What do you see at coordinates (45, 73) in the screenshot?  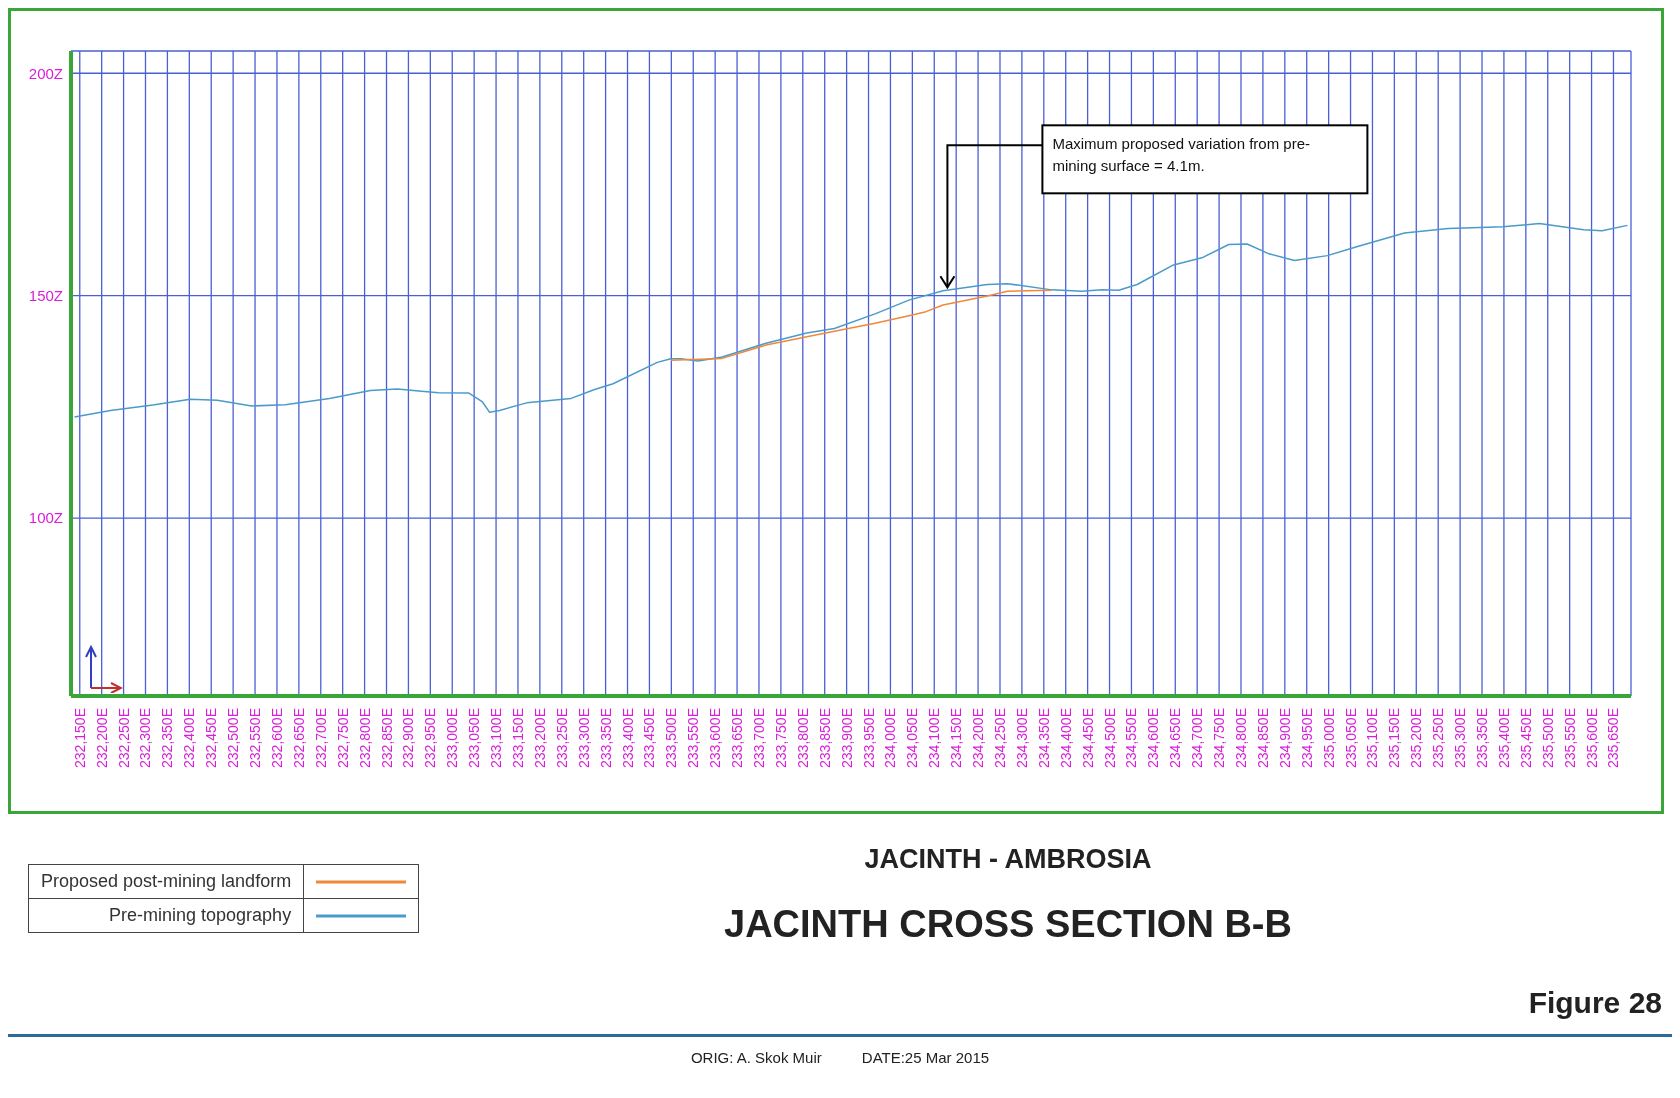 I see `y-tick-label: 200Z` at bounding box center [45, 73].